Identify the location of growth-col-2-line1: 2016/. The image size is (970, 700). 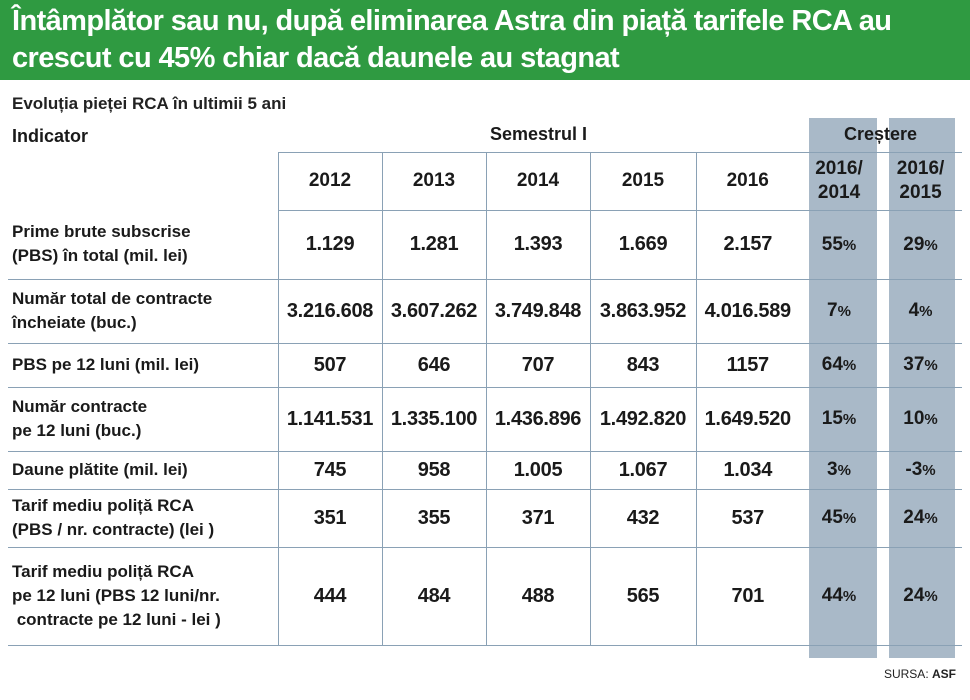
(920, 168).